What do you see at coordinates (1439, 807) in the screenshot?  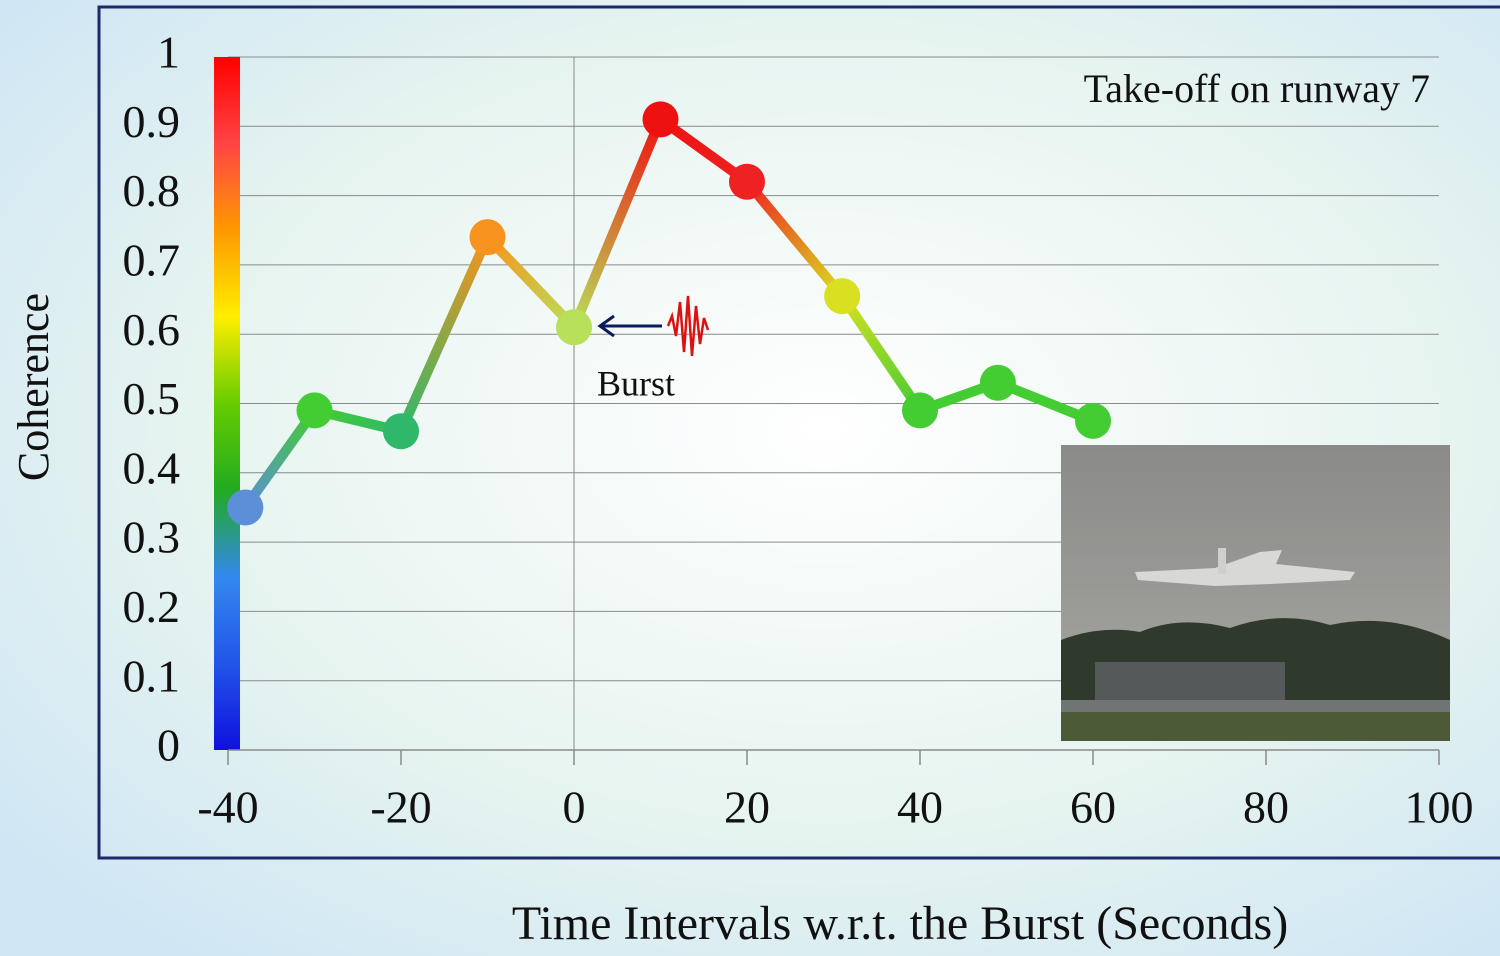 I see `x-tick-label: 100` at bounding box center [1439, 807].